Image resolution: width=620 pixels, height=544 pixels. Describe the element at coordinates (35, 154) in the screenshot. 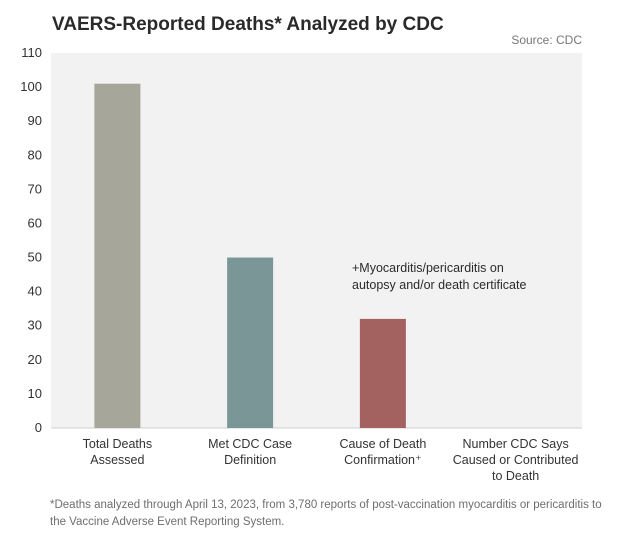

I see `y-tick-label: 80` at that location.